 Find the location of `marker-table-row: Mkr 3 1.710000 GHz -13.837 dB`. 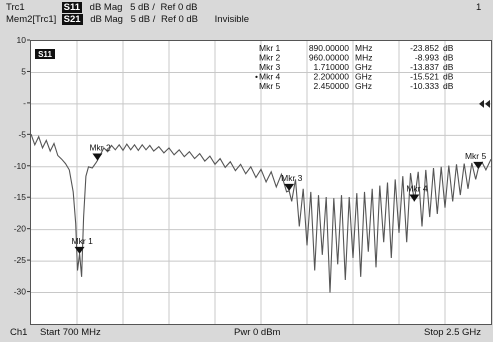

marker-table-row: Mkr 3 1.710000 GHz -13.837 dB is located at coordinates (356, 67).